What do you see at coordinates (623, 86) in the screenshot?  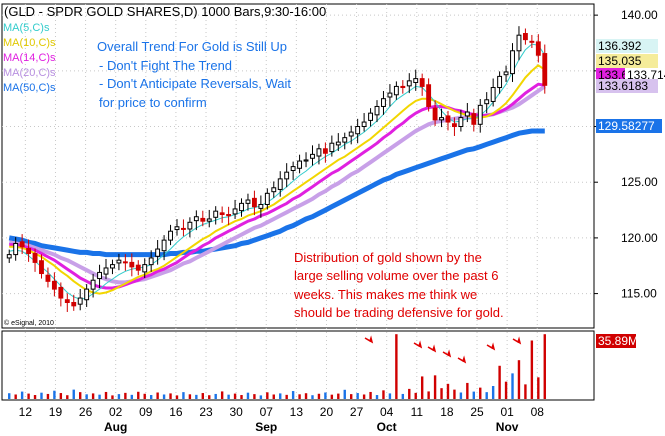 I see `price-badge-text: 133.6183` at bounding box center [623, 86].